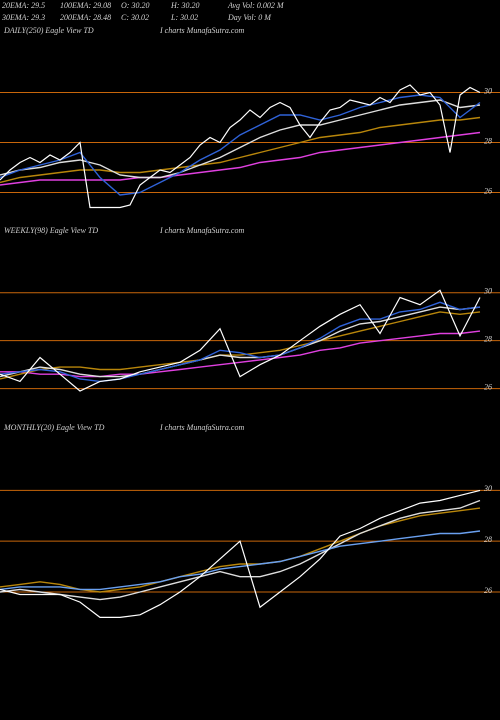  I want to click on header-stat: Avg Vol: 0.002 M, so click(256, 5).